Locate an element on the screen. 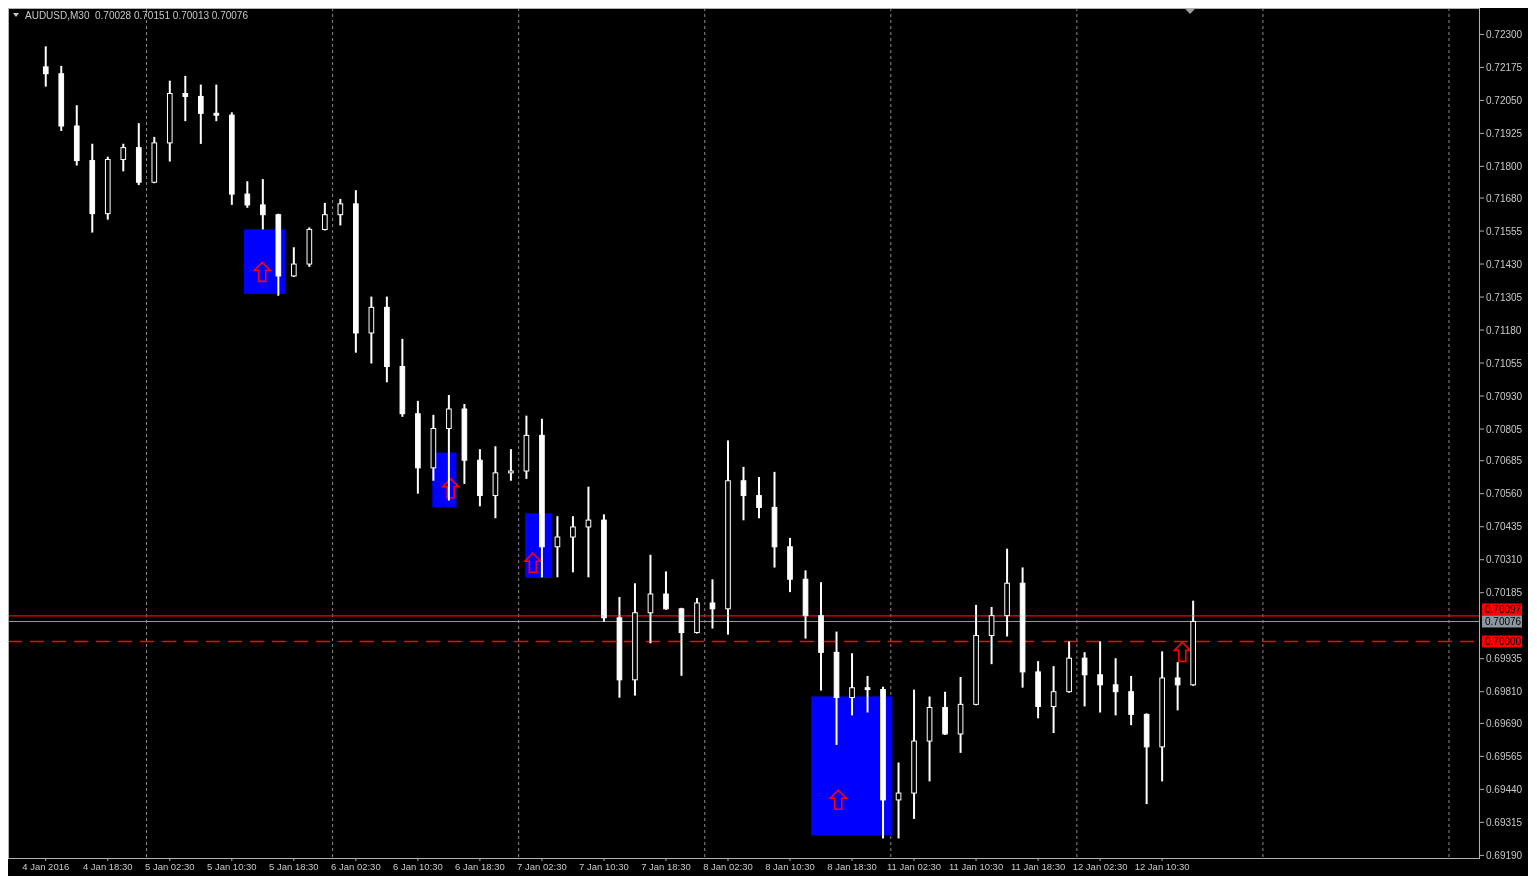  x-tick-label: 6 Jan 18:30 is located at coordinates (480, 866).